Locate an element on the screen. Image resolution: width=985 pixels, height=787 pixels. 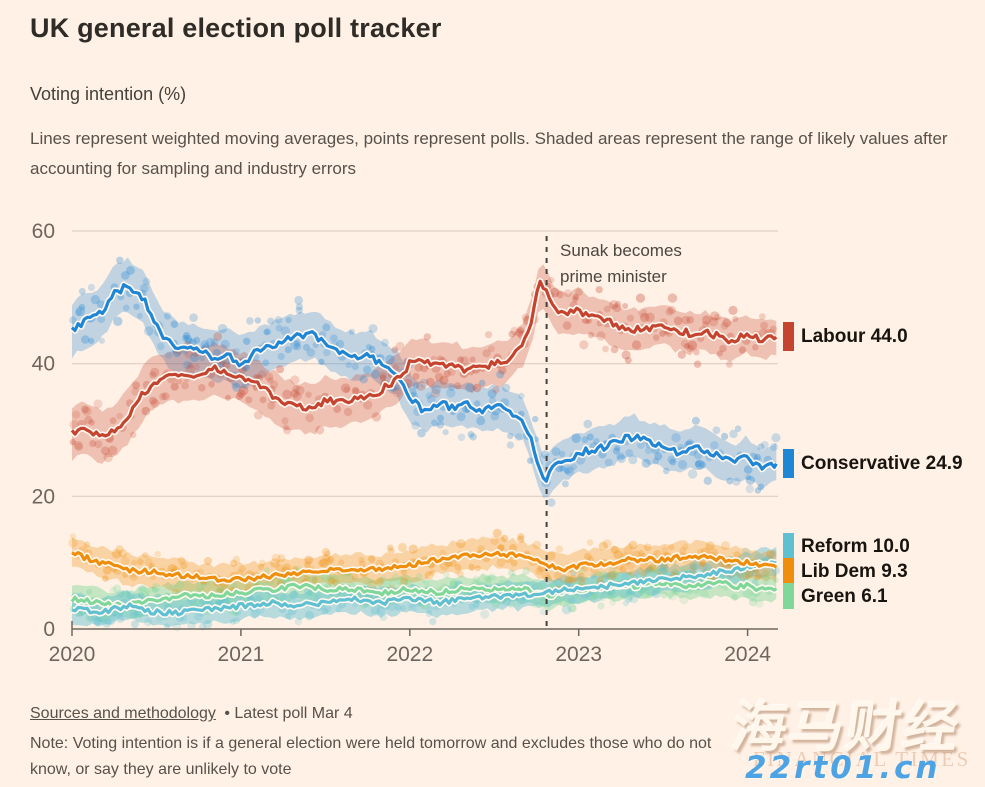
line-green is located at coordinates (424, 594).